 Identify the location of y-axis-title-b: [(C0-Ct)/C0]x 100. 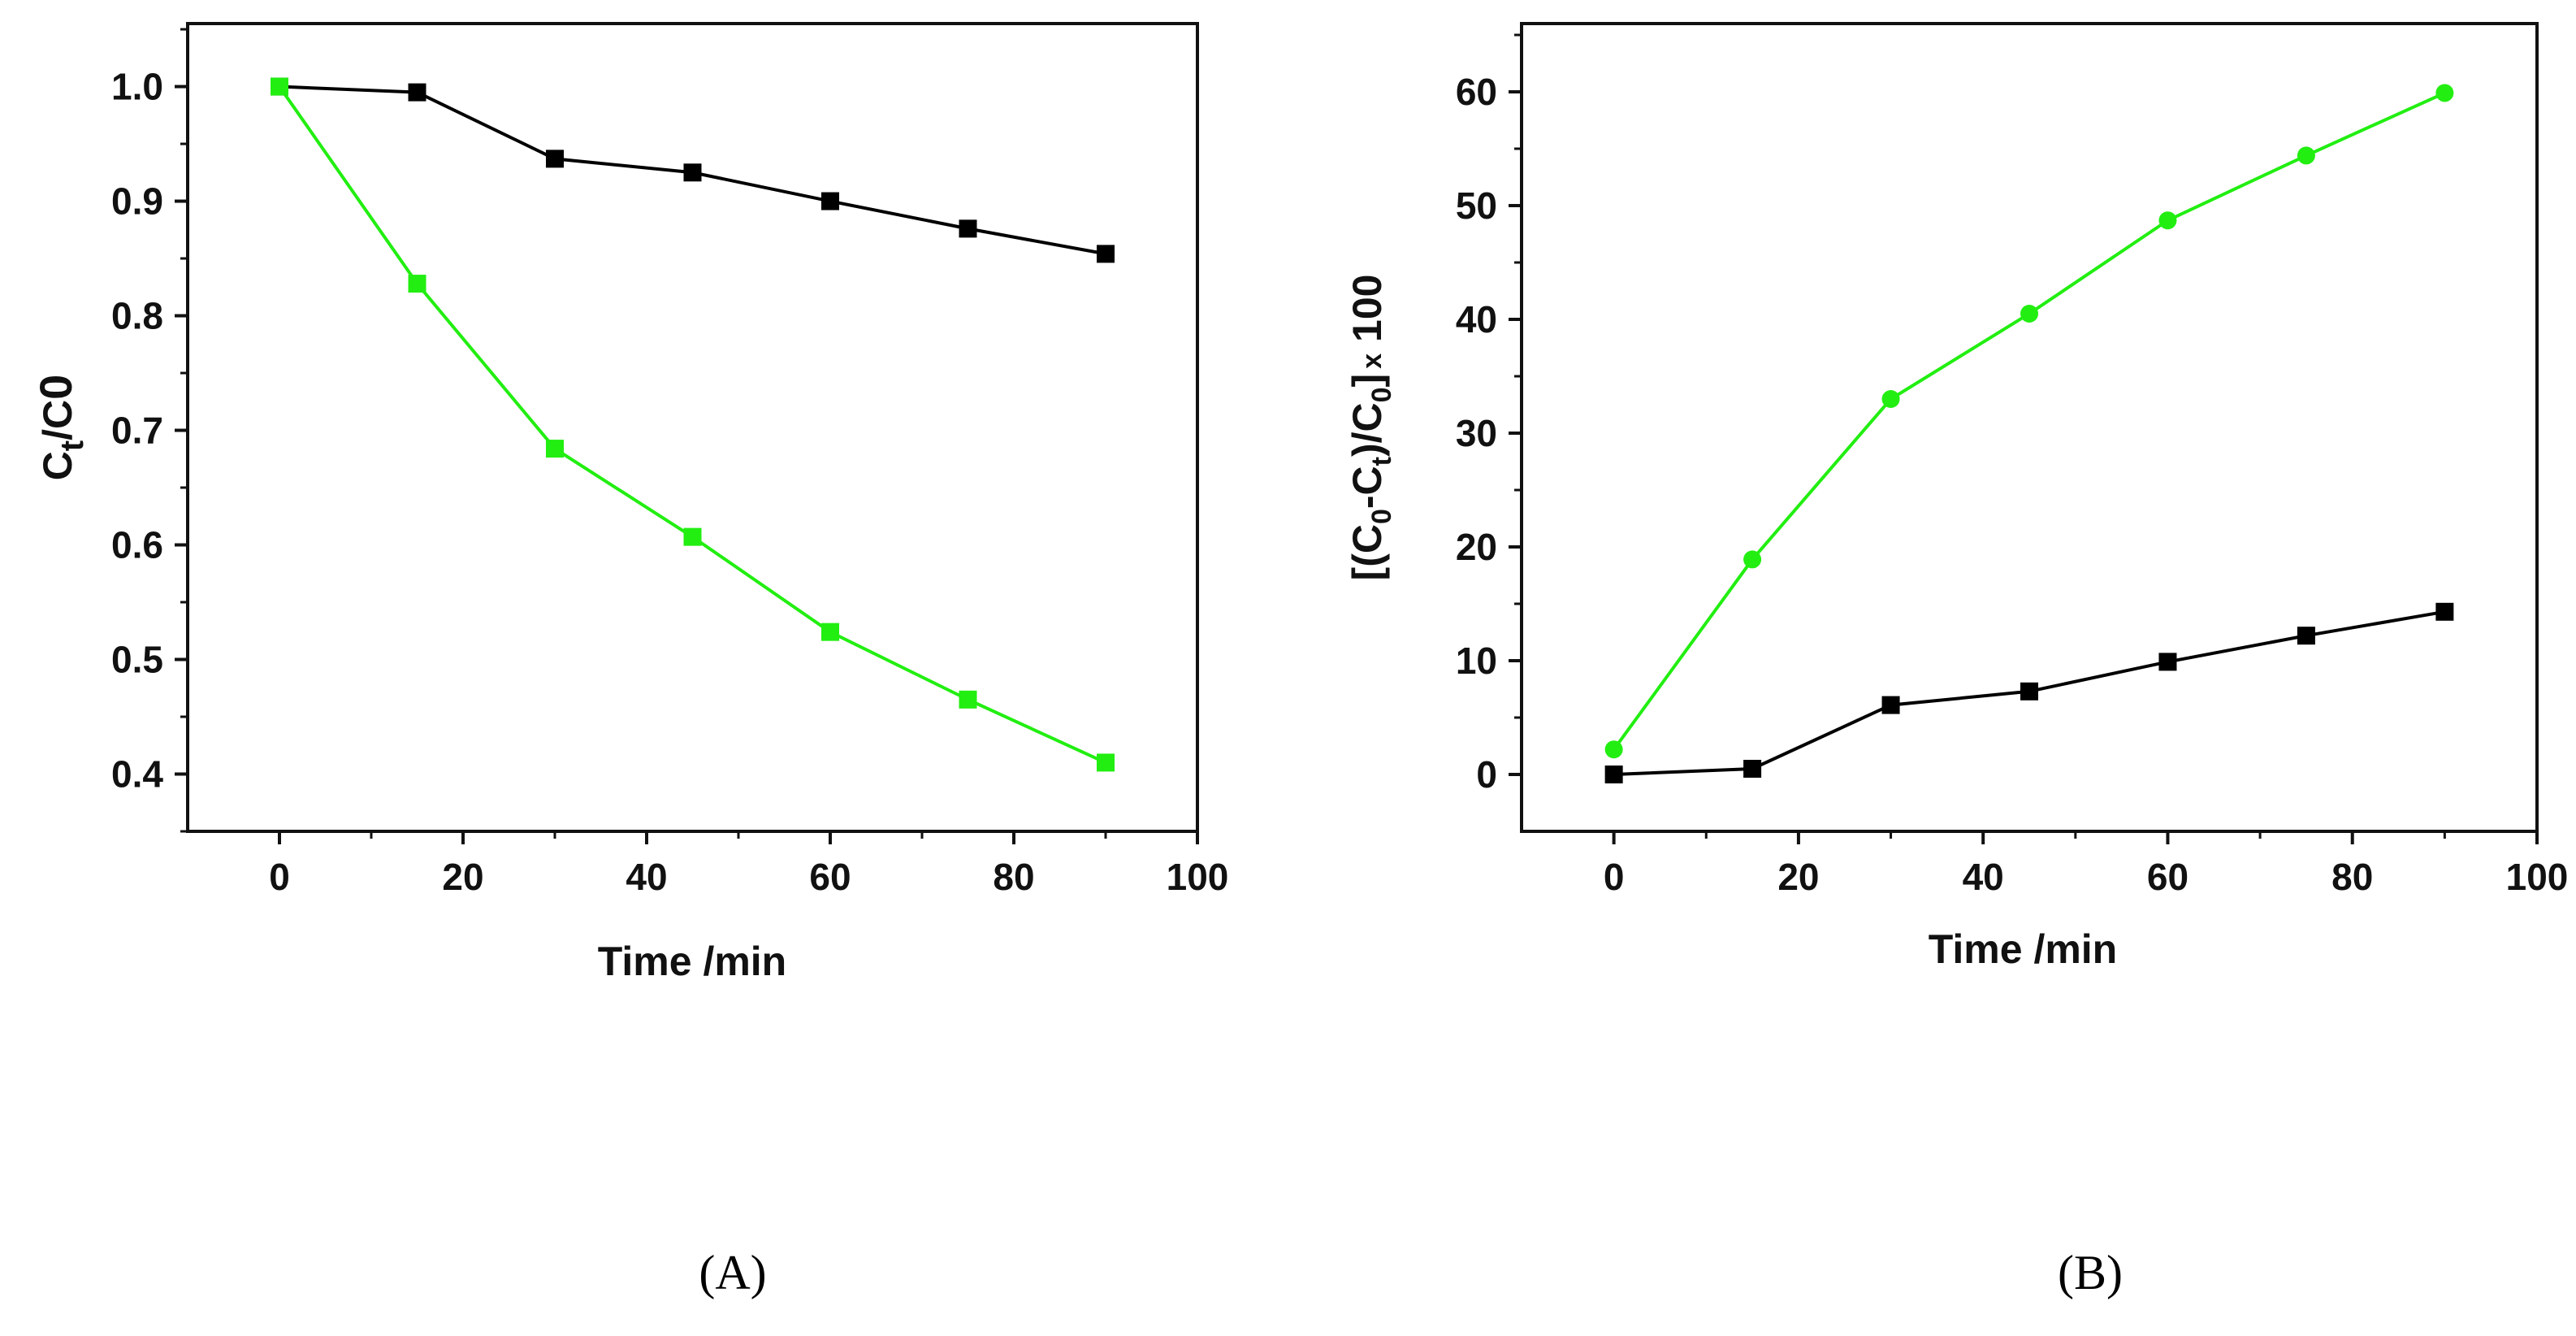
(1370, 428).